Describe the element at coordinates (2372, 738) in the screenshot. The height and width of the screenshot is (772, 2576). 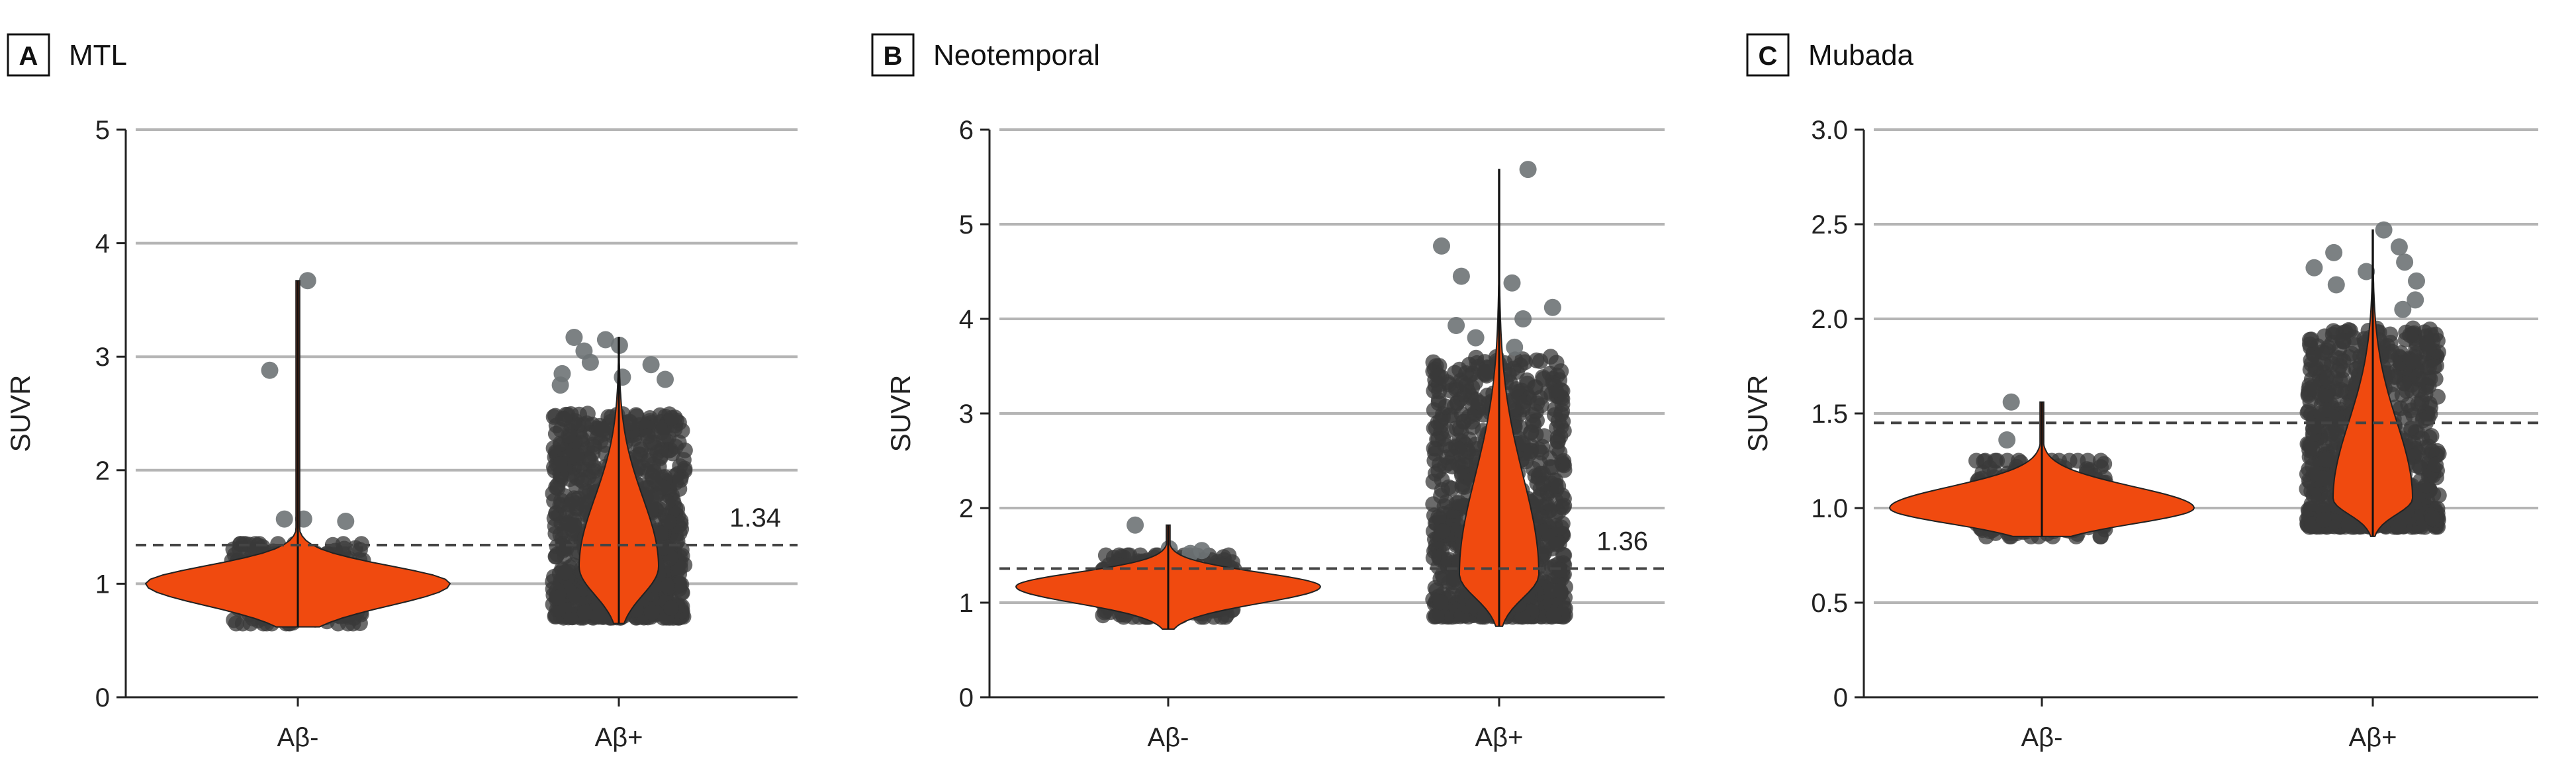
I see `x-tick-label: Aβ+` at that location.